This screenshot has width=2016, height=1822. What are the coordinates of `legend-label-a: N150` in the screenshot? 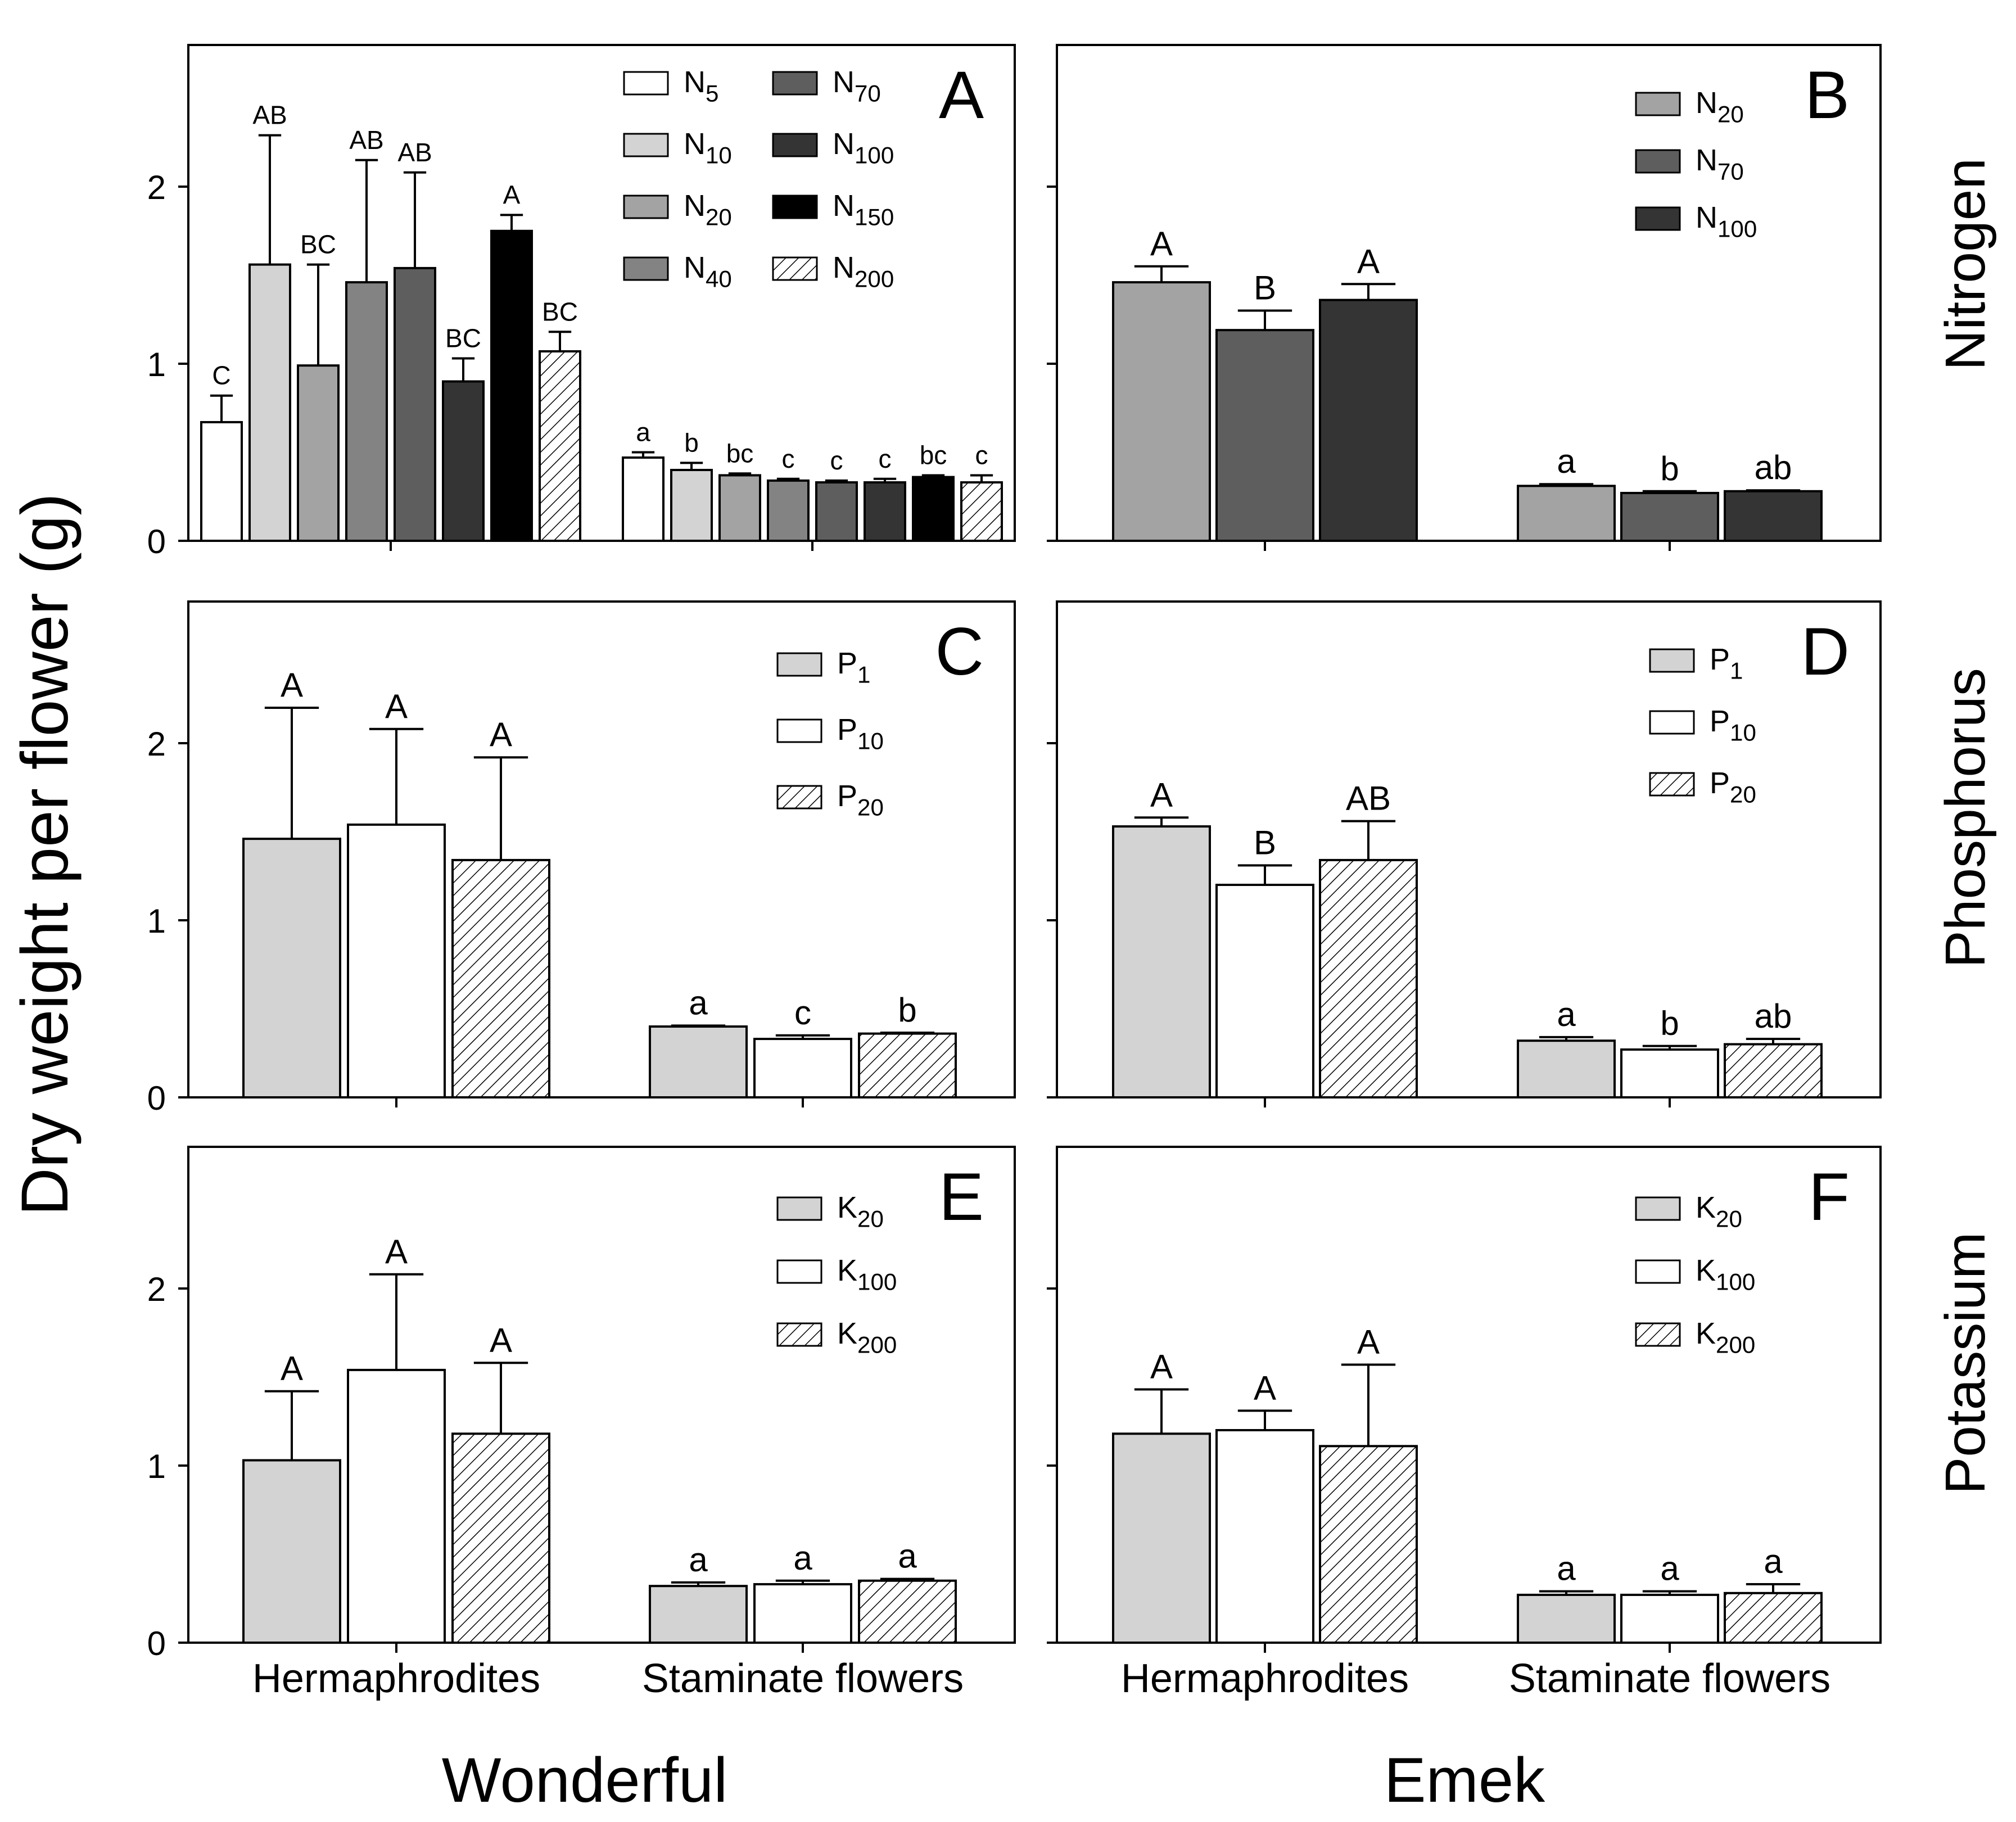 It's located at (863, 209).